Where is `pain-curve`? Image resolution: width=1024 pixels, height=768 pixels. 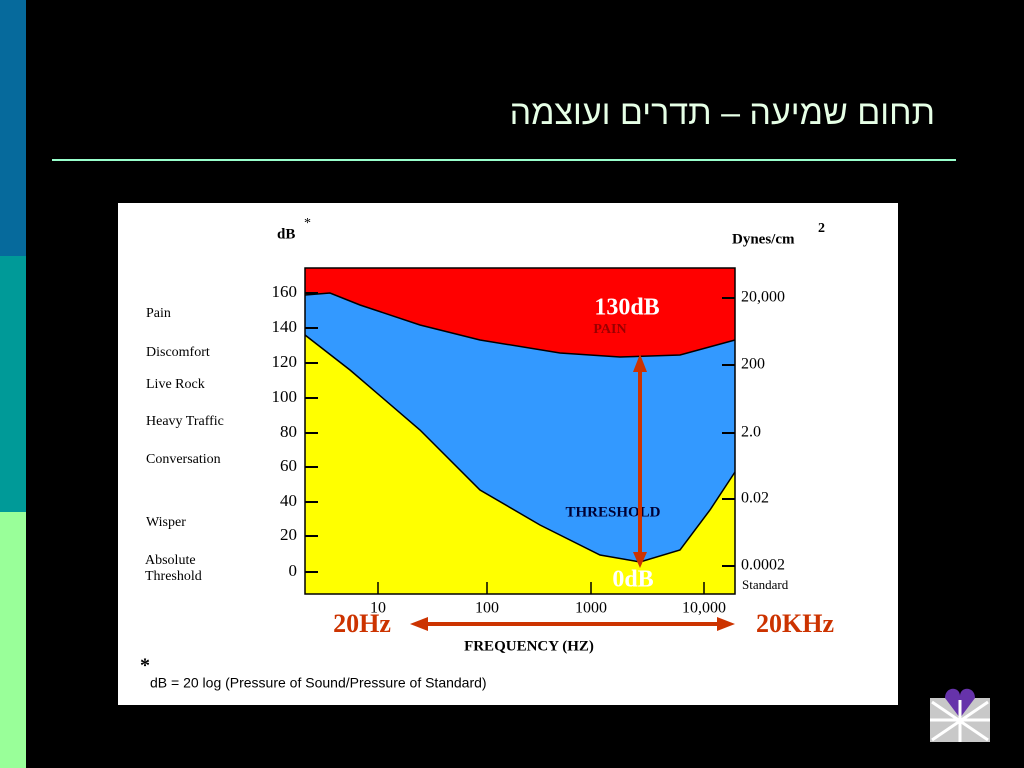 pain-curve is located at coordinates (520, 325).